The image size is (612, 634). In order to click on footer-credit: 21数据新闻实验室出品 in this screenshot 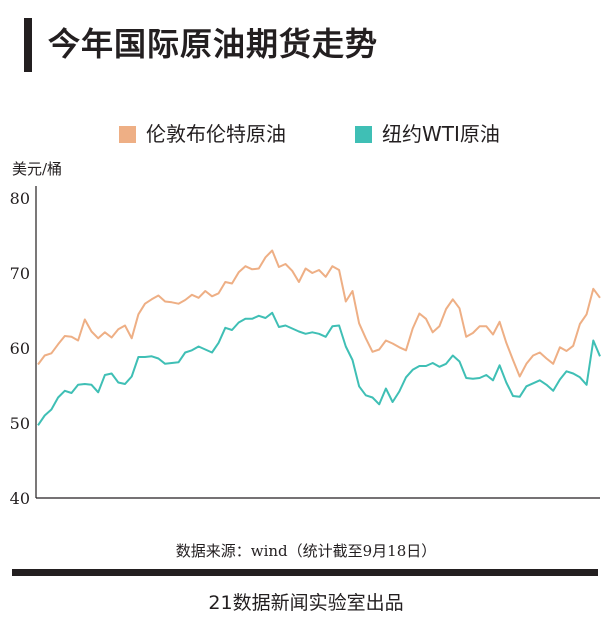, I will do `click(306, 603)`.